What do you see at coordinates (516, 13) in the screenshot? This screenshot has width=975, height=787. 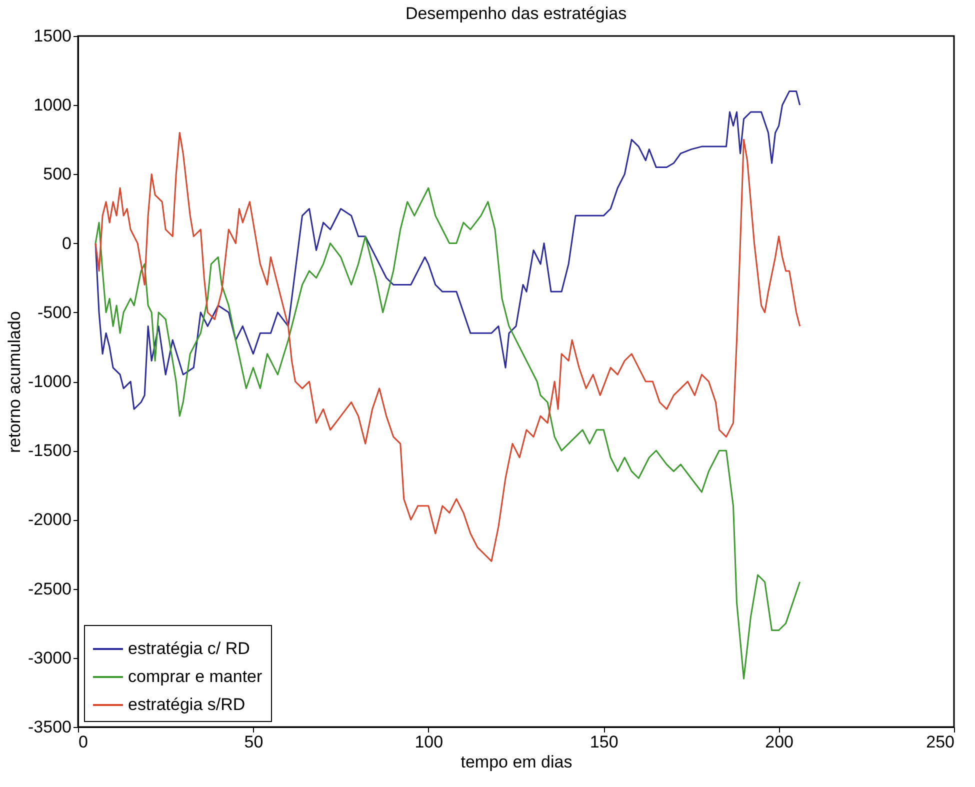 I see `chart-title: Desempenho das estratégias` at bounding box center [516, 13].